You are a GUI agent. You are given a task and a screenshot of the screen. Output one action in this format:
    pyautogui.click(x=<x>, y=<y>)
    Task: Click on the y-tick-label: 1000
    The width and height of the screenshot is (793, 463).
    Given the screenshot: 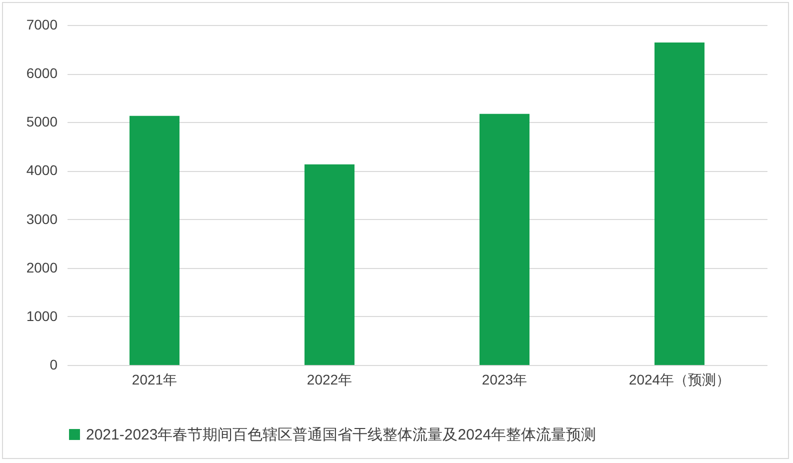 What is the action you would take?
    pyautogui.click(x=42, y=316)
    